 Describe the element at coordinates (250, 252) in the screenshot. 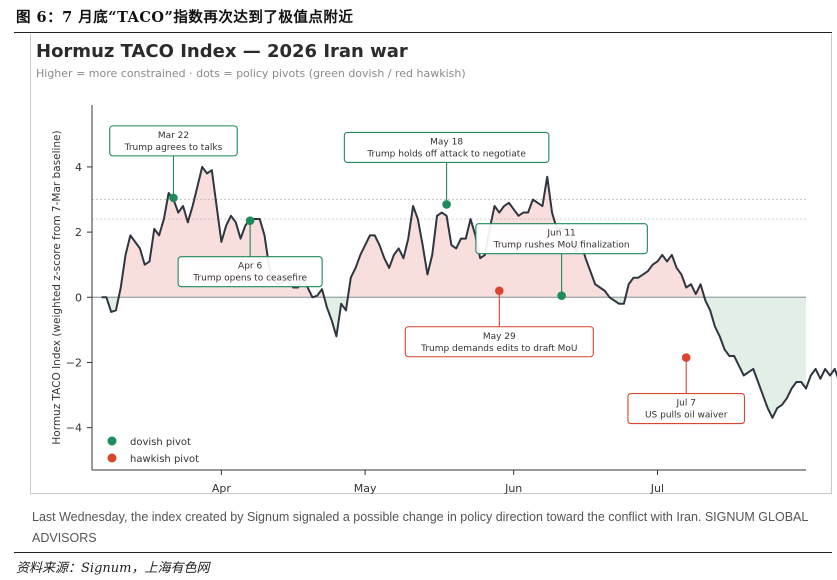

I see `pivot-annotation: Apr 6 Trump opens to ceasefire` at that location.